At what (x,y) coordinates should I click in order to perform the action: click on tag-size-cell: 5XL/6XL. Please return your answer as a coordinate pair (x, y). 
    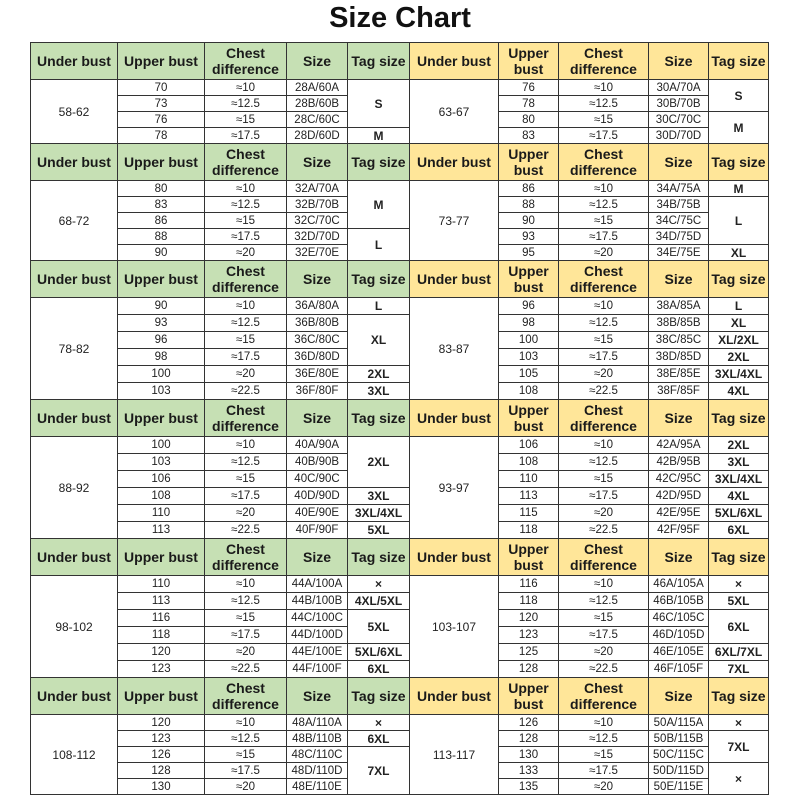
    Looking at the image, I should click on (378, 652).